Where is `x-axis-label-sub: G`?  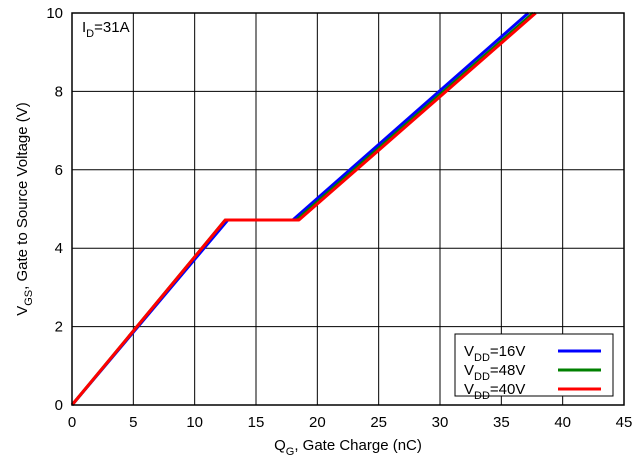 x-axis-label-sub: G is located at coordinates (290, 452).